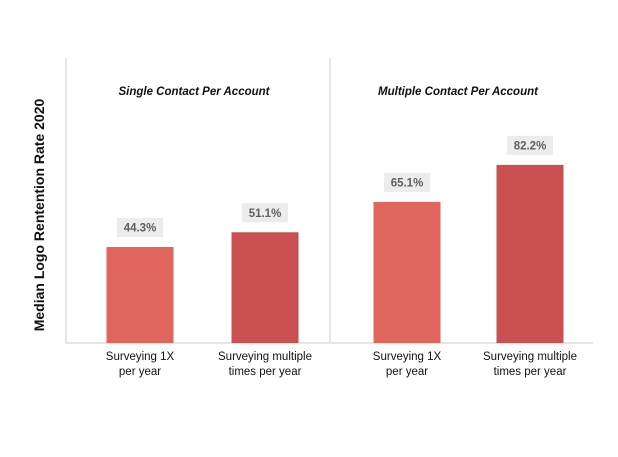 This screenshot has height=457, width=618. I want to click on data-label: 65.1%, so click(407, 183).